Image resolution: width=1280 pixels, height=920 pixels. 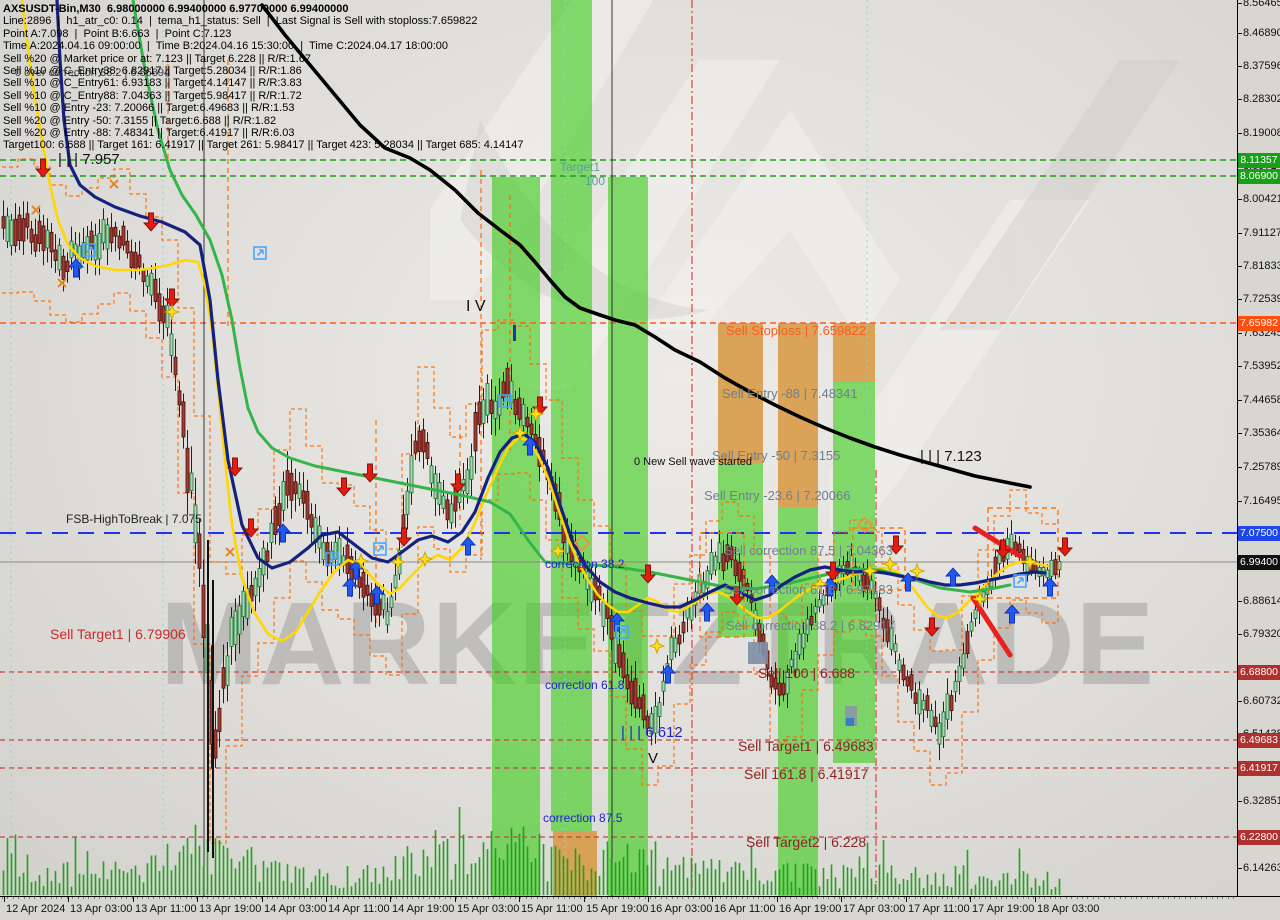 I want to click on orange-zone-band, so click(x=854, y=352).